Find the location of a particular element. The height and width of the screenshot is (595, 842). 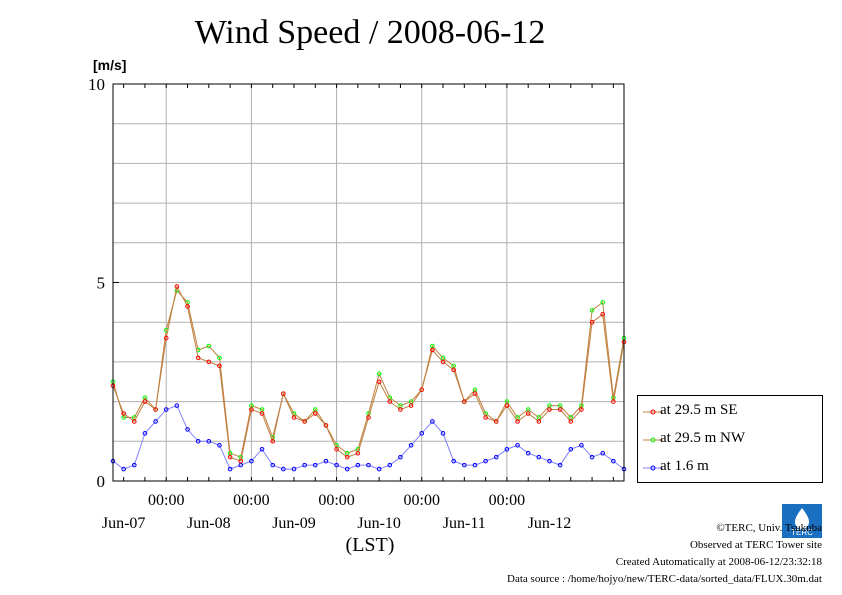

x-axis-label: (LST) is located at coordinates (370, 545).